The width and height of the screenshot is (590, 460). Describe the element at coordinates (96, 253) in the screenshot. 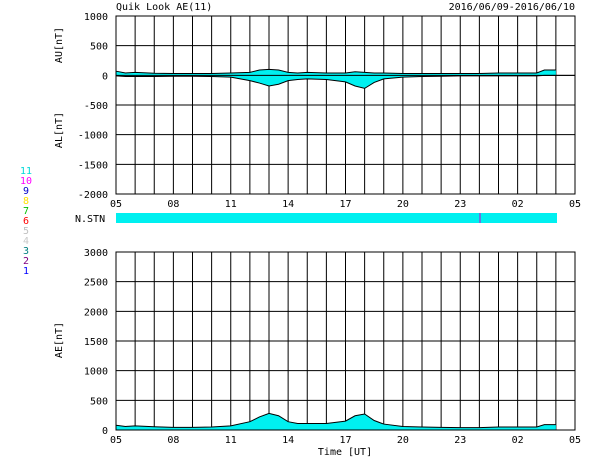

I see `y-tick-label: 3000` at that location.